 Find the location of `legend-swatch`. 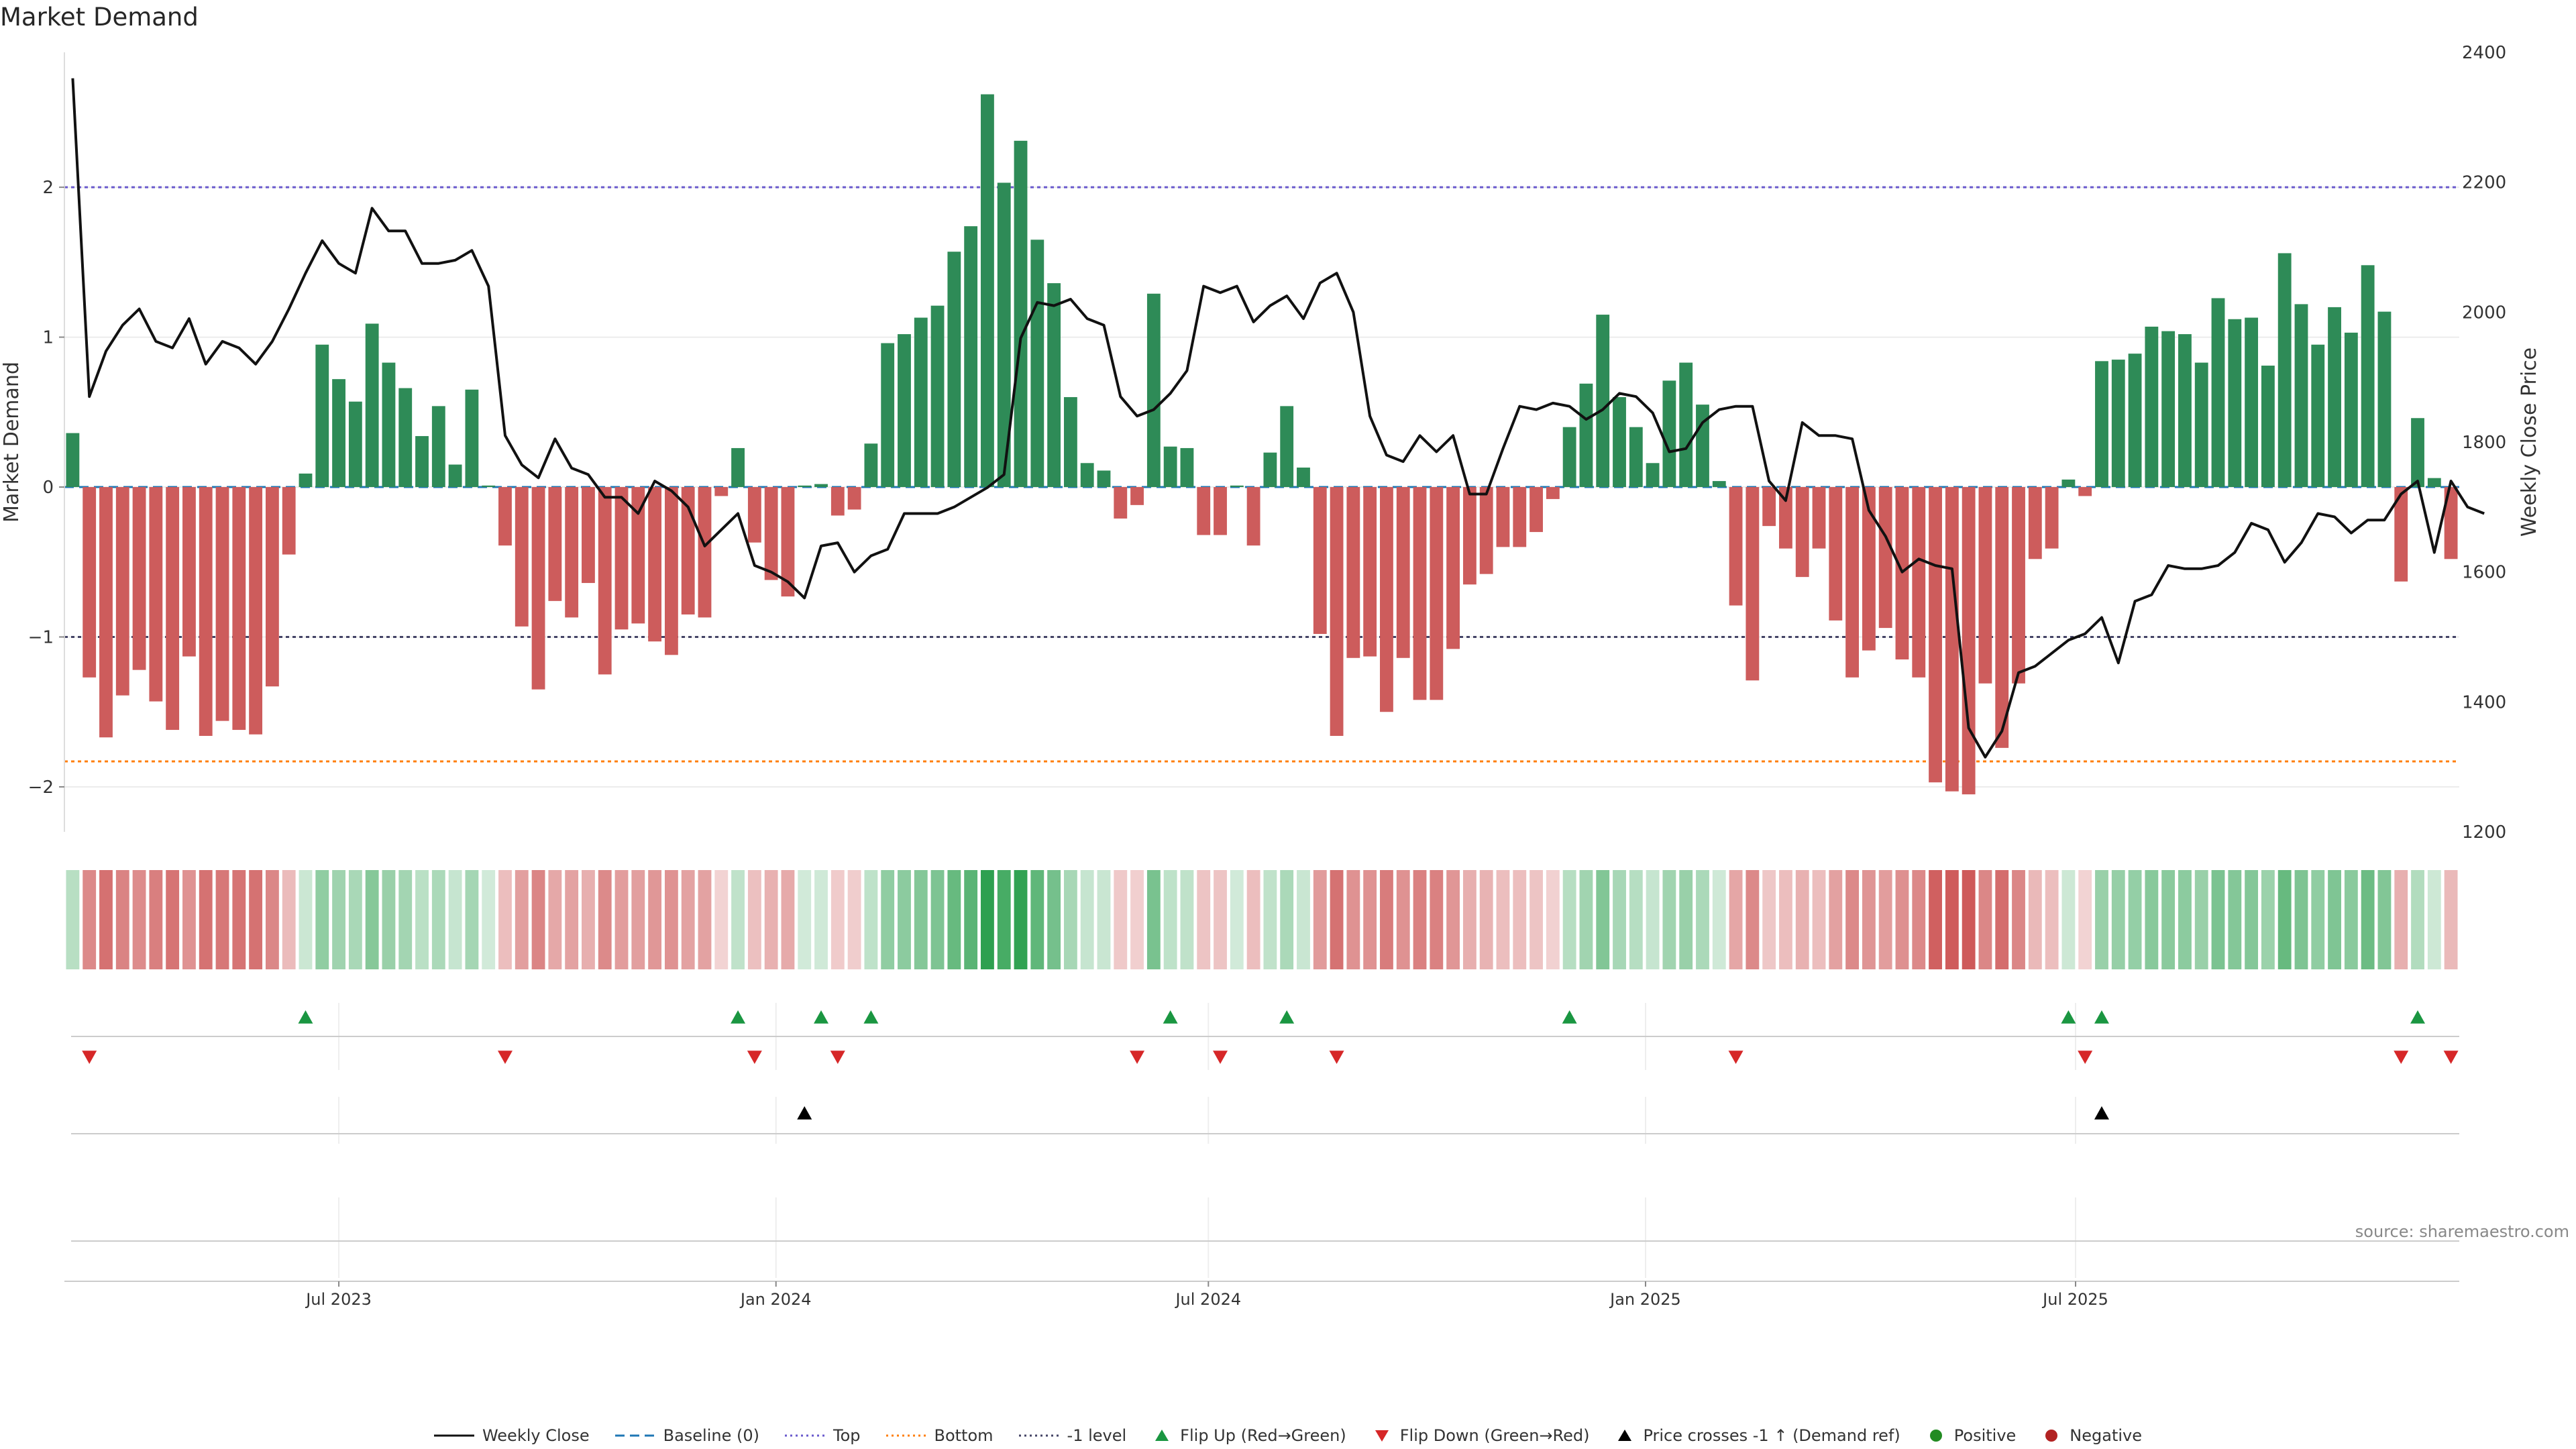

legend-swatch is located at coordinates (1935, 1436).